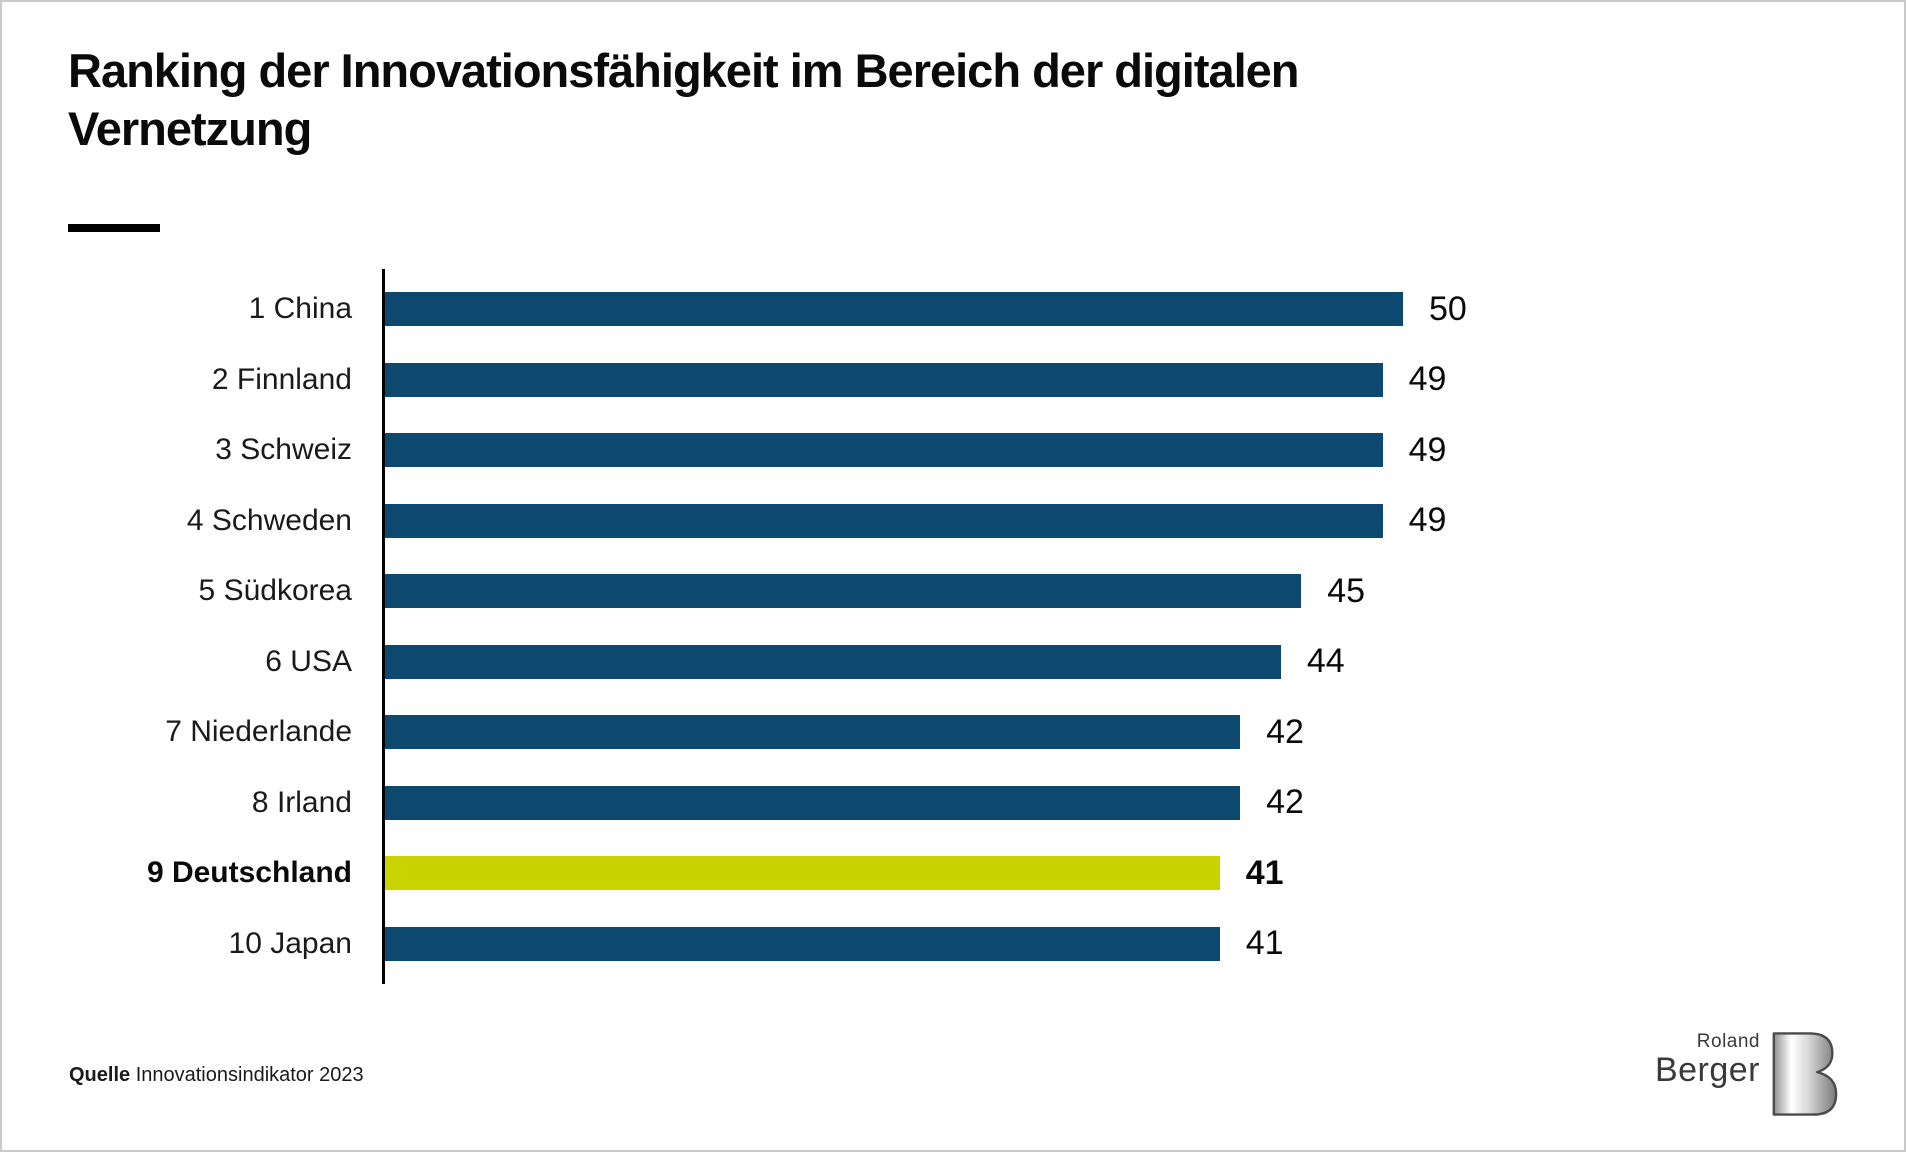 The width and height of the screenshot is (1906, 1152). What do you see at coordinates (269, 520) in the screenshot?
I see `category-label: 4 Schweden` at bounding box center [269, 520].